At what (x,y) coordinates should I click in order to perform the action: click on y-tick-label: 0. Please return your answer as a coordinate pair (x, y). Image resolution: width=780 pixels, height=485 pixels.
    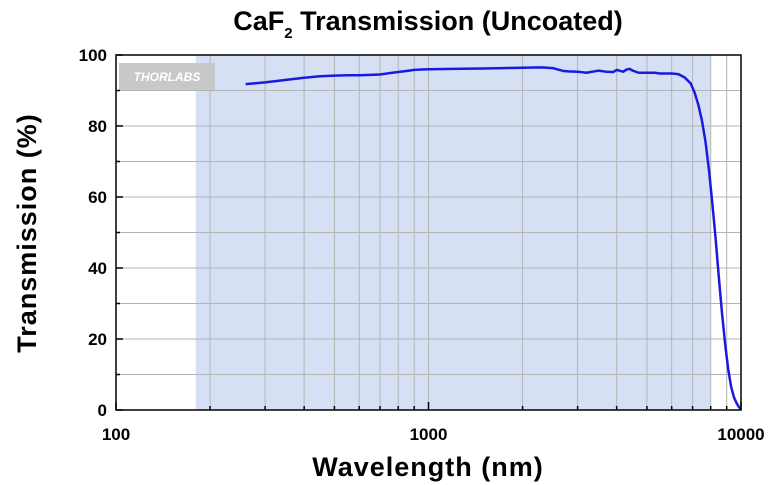
    Looking at the image, I should click on (102, 410).